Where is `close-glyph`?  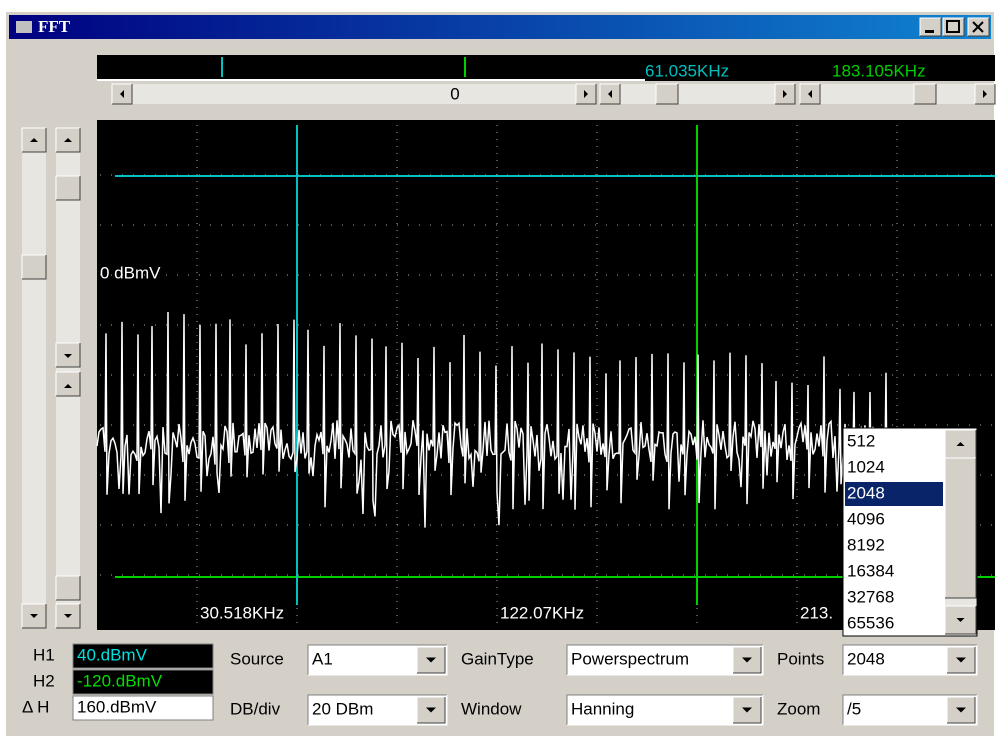 close-glyph is located at coordinates (978, 27).